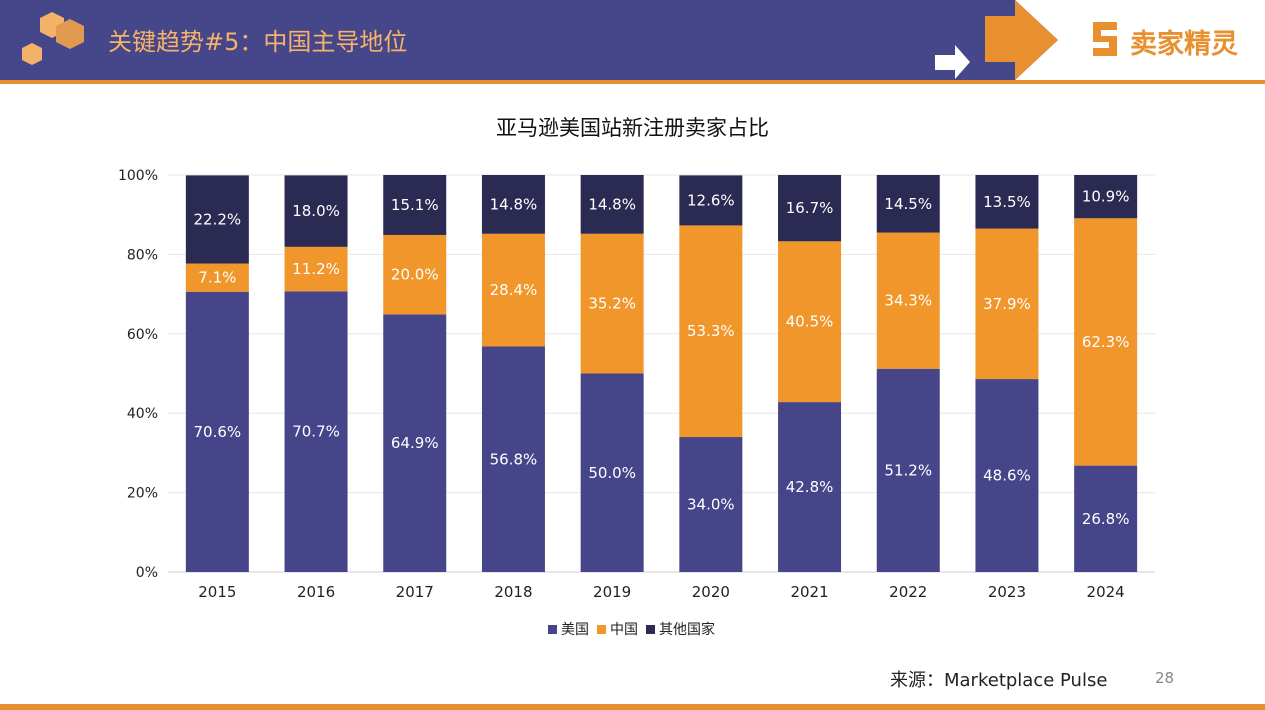  Describe the element at coordinates (142, 335) in the screenshot. I see `y-tick-label: 60%` at that location.